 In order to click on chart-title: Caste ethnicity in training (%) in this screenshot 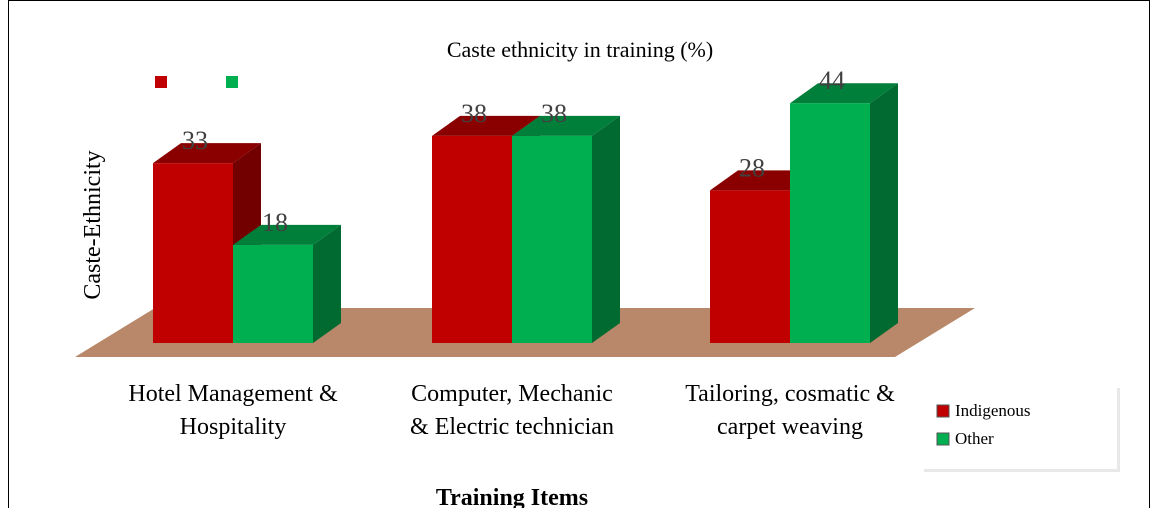, I will do `click(580, 49)`.